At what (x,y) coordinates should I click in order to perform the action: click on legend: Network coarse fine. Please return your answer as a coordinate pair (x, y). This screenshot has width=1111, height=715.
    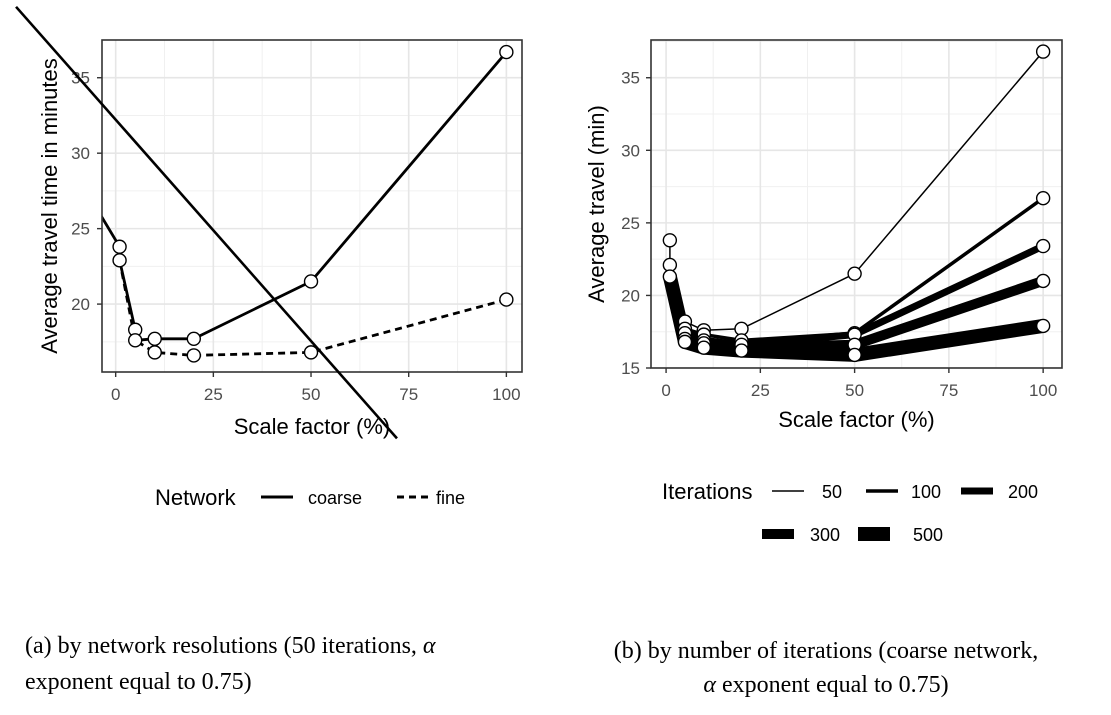
    Looking at the image, I should click on (310, 497).